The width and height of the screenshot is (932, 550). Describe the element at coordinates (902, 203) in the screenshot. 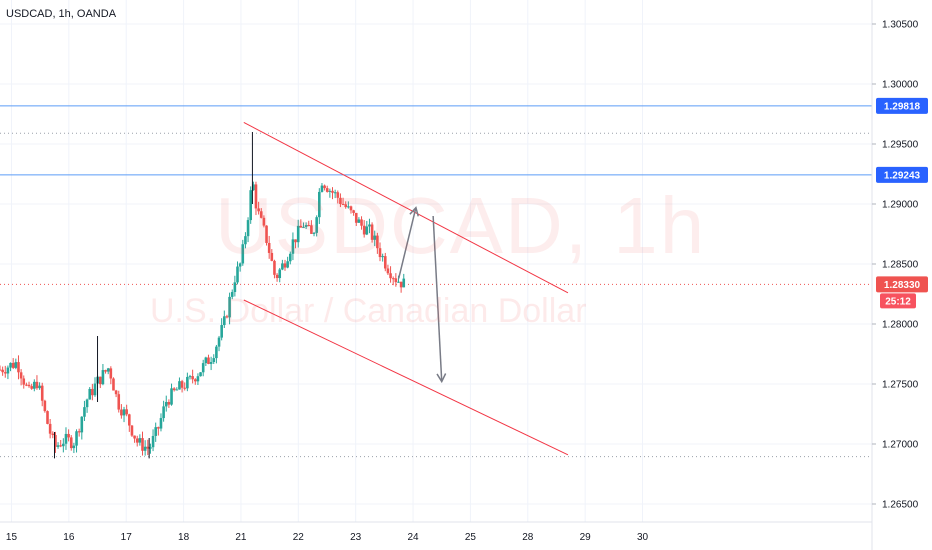

I see `price-badges: 1.29818 1.29243 1.28330 25:12` at that location.